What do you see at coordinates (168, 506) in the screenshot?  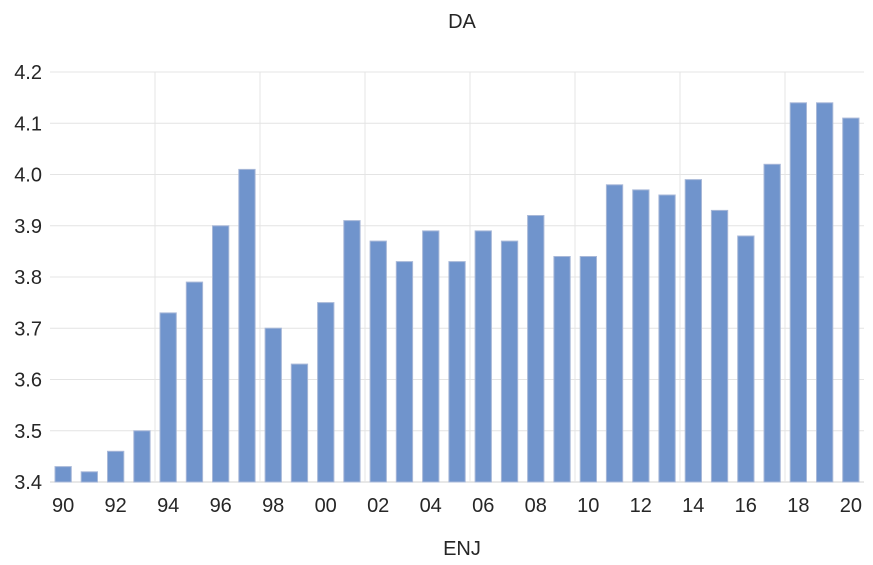 I see `x-tick-label: 94` at bounding box center [168, 506].